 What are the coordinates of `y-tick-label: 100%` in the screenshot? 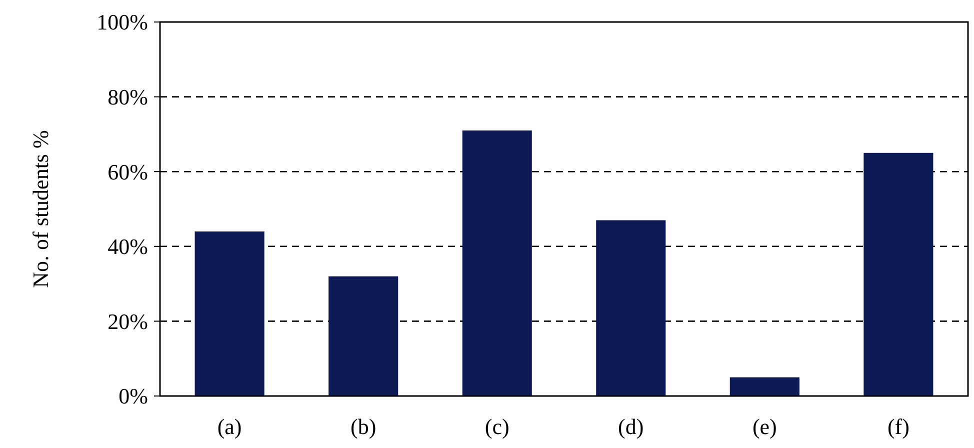 It's located at (122, 22).